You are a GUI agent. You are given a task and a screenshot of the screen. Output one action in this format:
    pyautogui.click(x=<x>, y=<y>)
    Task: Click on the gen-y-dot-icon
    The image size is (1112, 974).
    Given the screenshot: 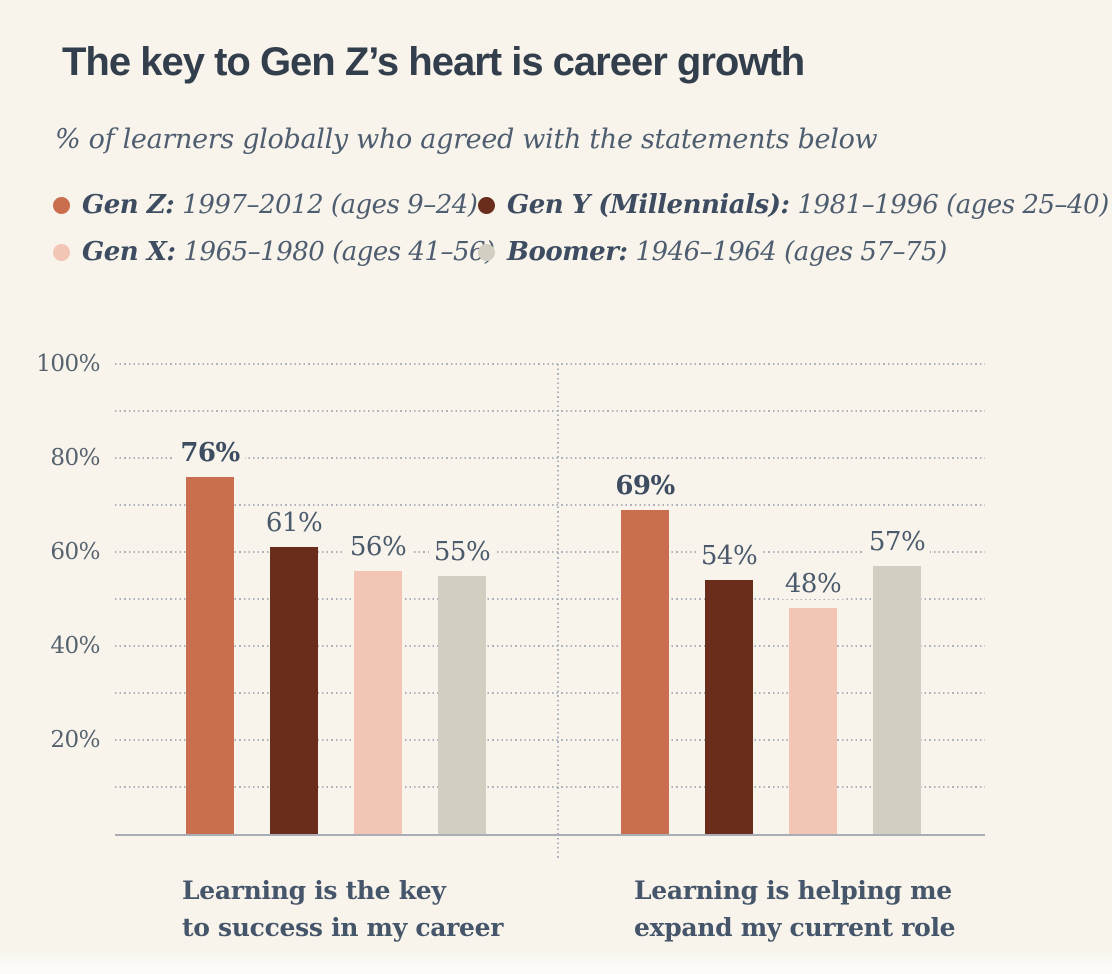 What is the action you would take?
    pyautogui.click(x=486, y=205)
    